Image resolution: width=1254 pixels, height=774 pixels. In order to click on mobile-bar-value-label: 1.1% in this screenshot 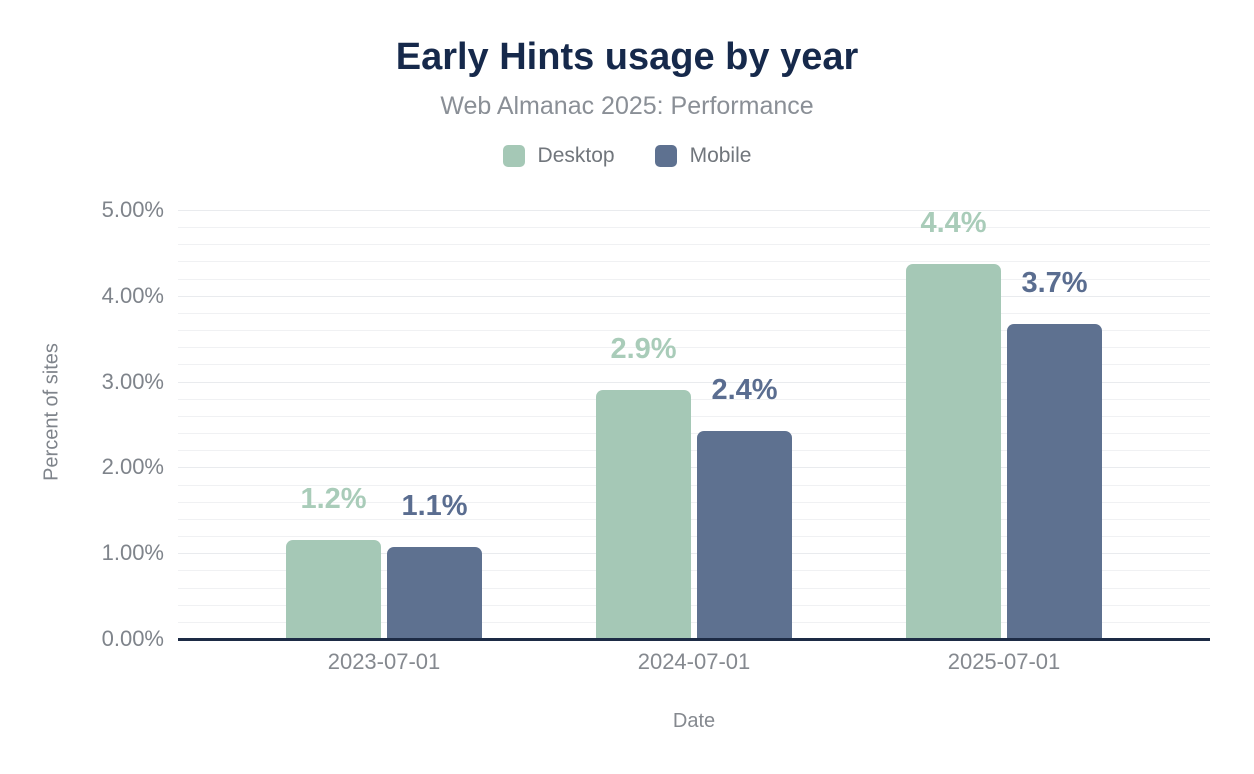, I will do `click(434, 506)`.